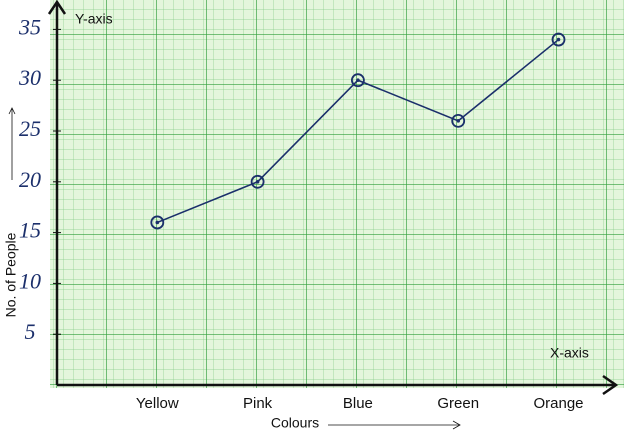 The image size is (624, 435). What do you see at coordinates (94, 19) in the screenshot?
I see `y-axis-name: Y-axis` at bounding box center [94, 19].